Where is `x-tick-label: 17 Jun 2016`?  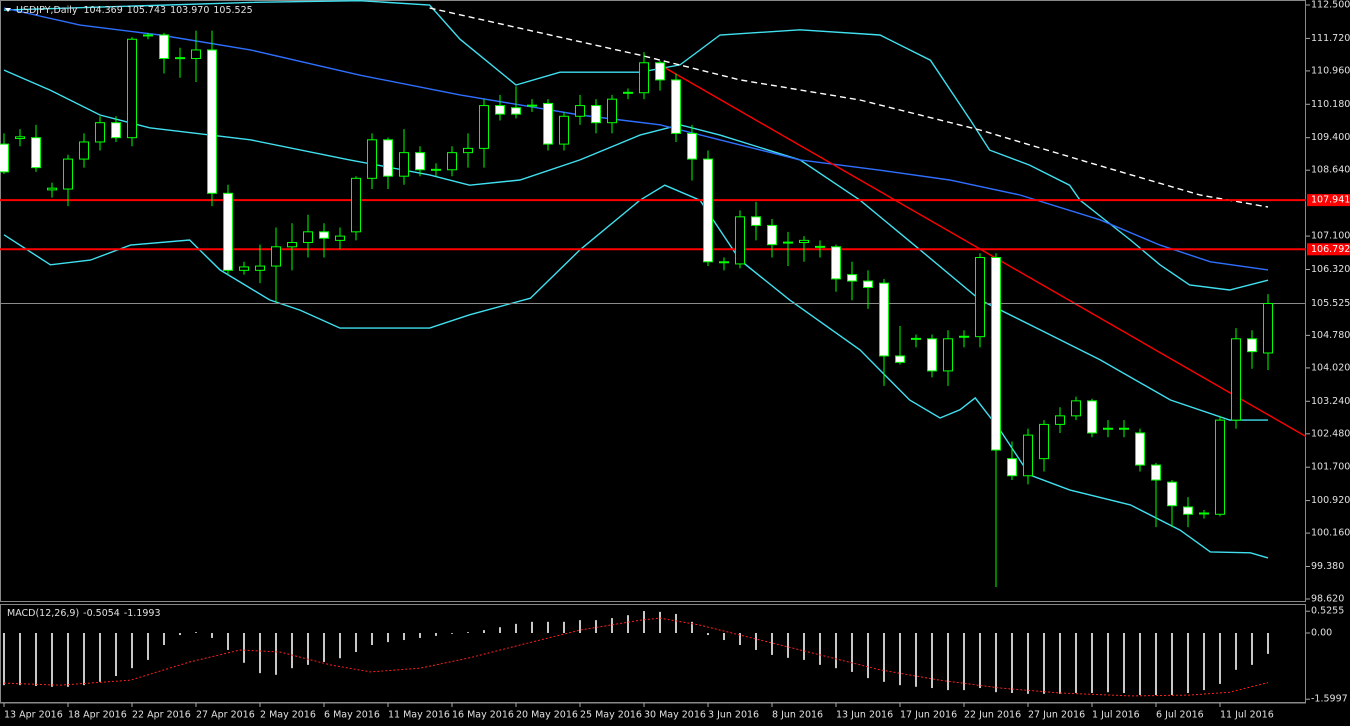
x-tick-label: 17 Jun 2016 is located at coordinates (928, 715).